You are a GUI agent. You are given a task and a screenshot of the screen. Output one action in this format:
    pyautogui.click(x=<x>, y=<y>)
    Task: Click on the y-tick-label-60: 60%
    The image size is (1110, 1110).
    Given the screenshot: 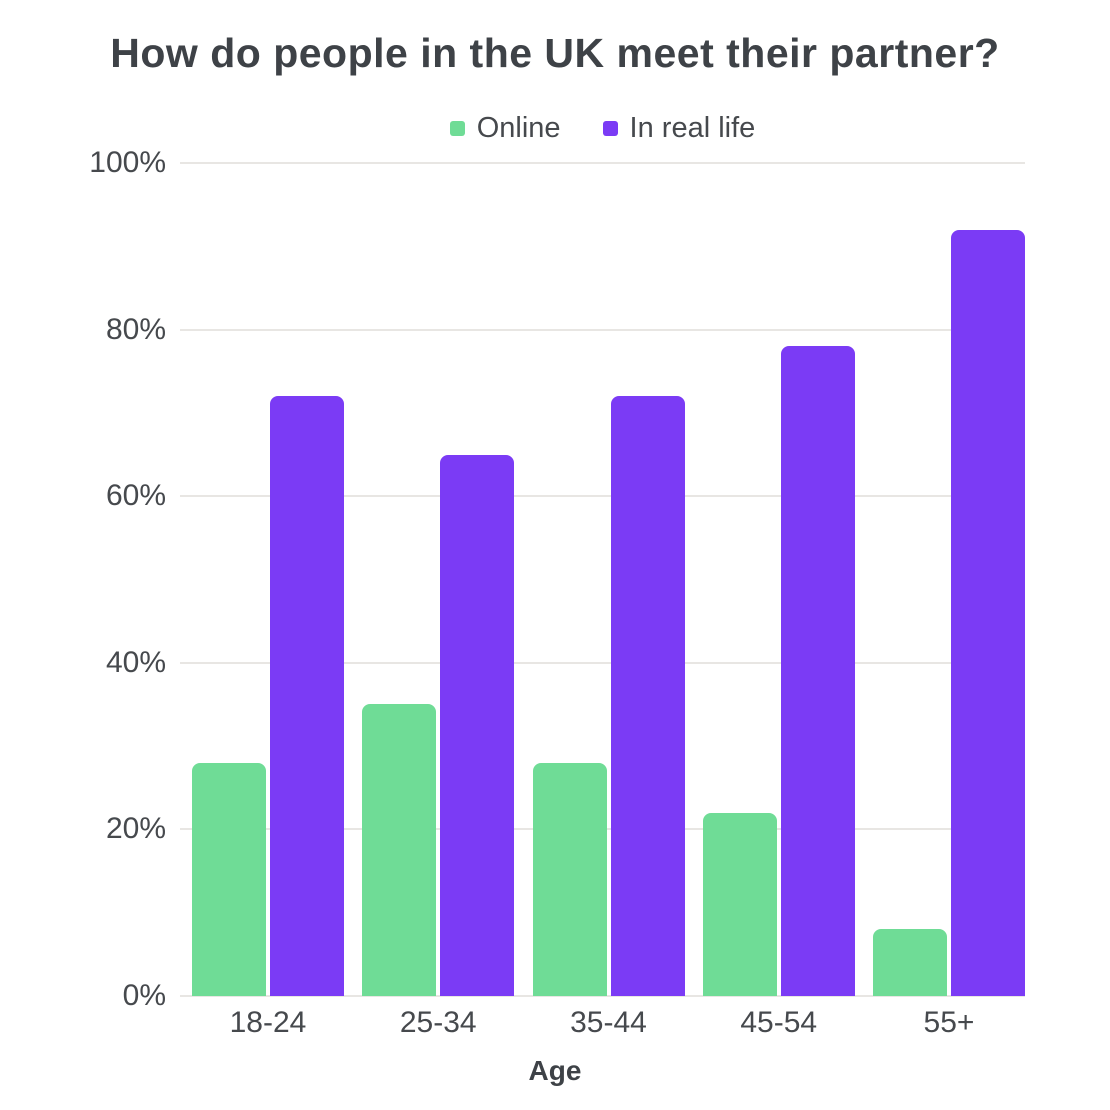 What is the action you would take?
    pyautogui.click(x=135, y=496)
    